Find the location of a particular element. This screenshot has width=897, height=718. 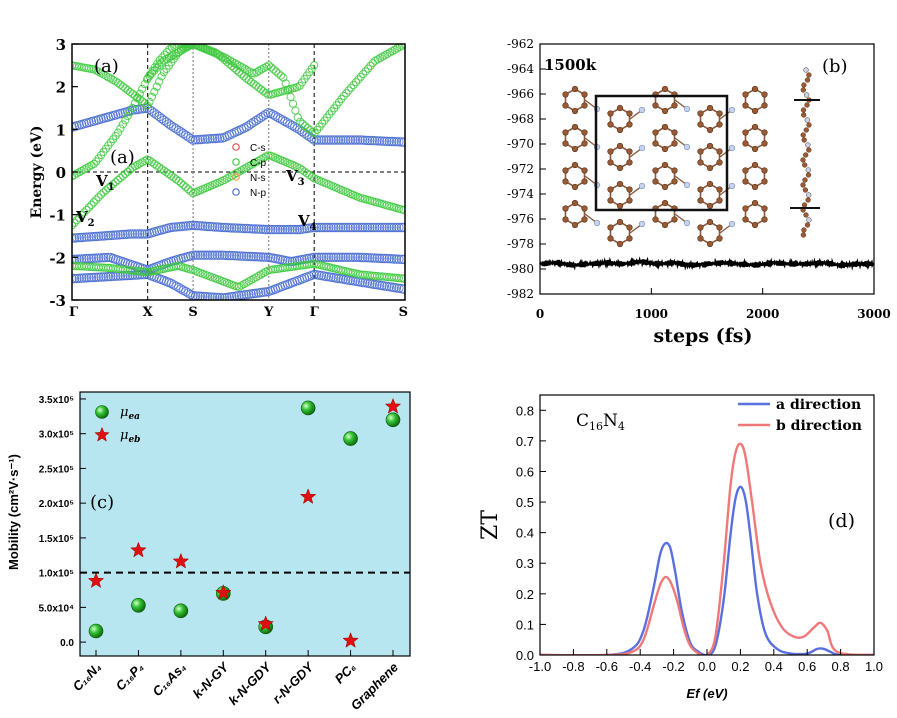

legend-marker is located at coordinates (236, 147).